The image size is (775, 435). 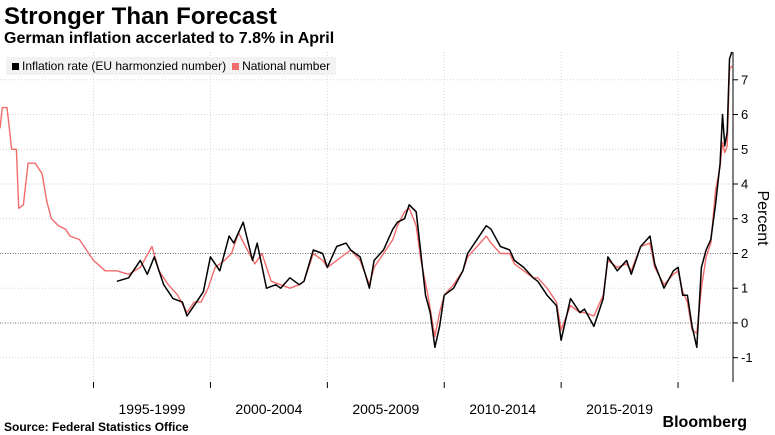 I want to click on legend-label-national: National number, so click(x=286, y=66).